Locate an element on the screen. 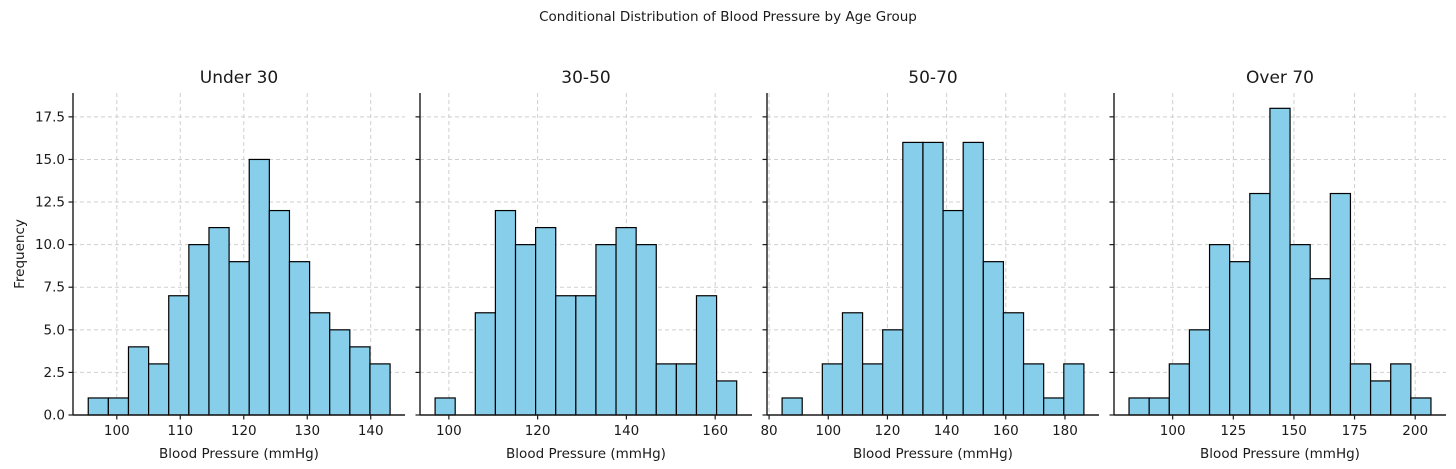 The width and height of the screenshot is (1456, 469). y-tick-label: 17.5 is located at coordinates (50, 117).